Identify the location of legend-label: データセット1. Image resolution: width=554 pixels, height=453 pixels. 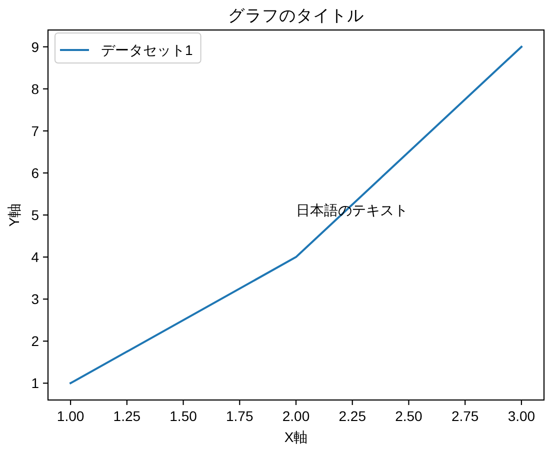
(147, 50).